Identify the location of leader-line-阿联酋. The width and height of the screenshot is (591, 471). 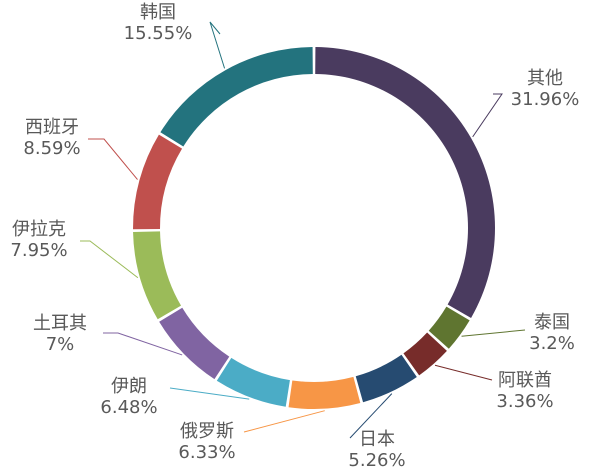
(463, 372).